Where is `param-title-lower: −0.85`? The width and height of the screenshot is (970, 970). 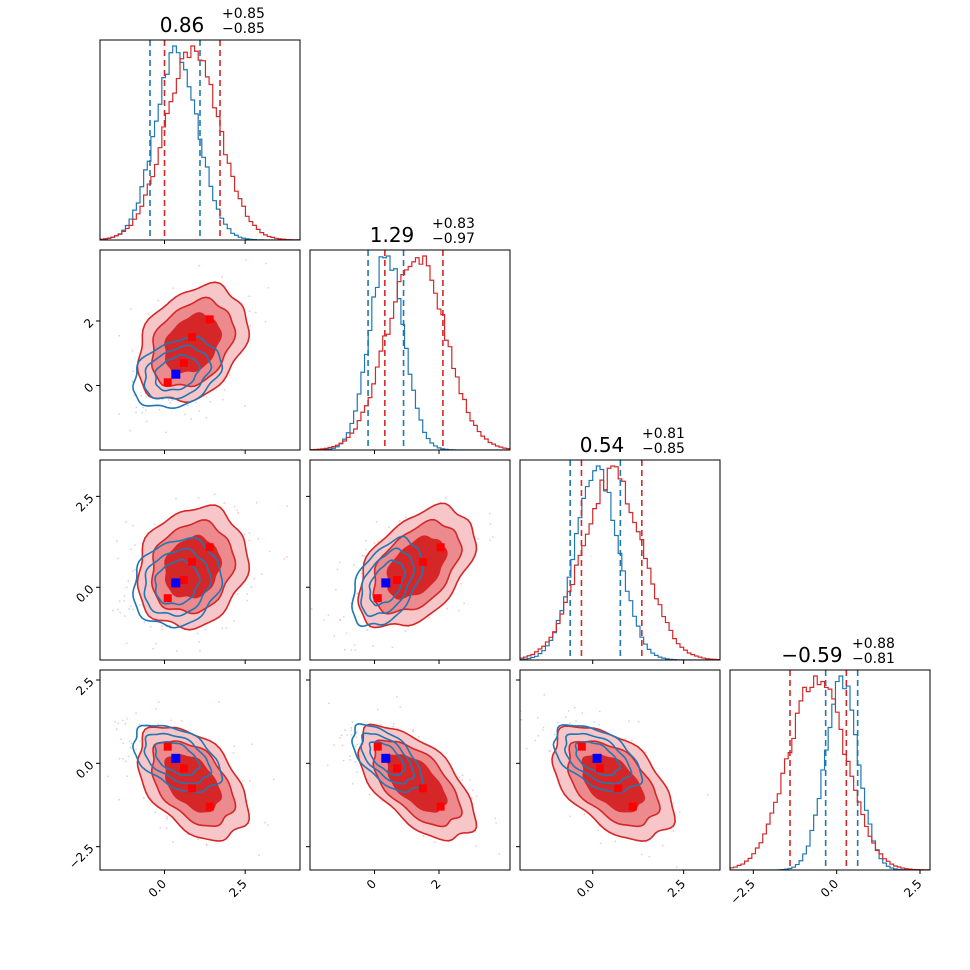
param-title-lower: −0.85 is located at coordinates (663, 449).